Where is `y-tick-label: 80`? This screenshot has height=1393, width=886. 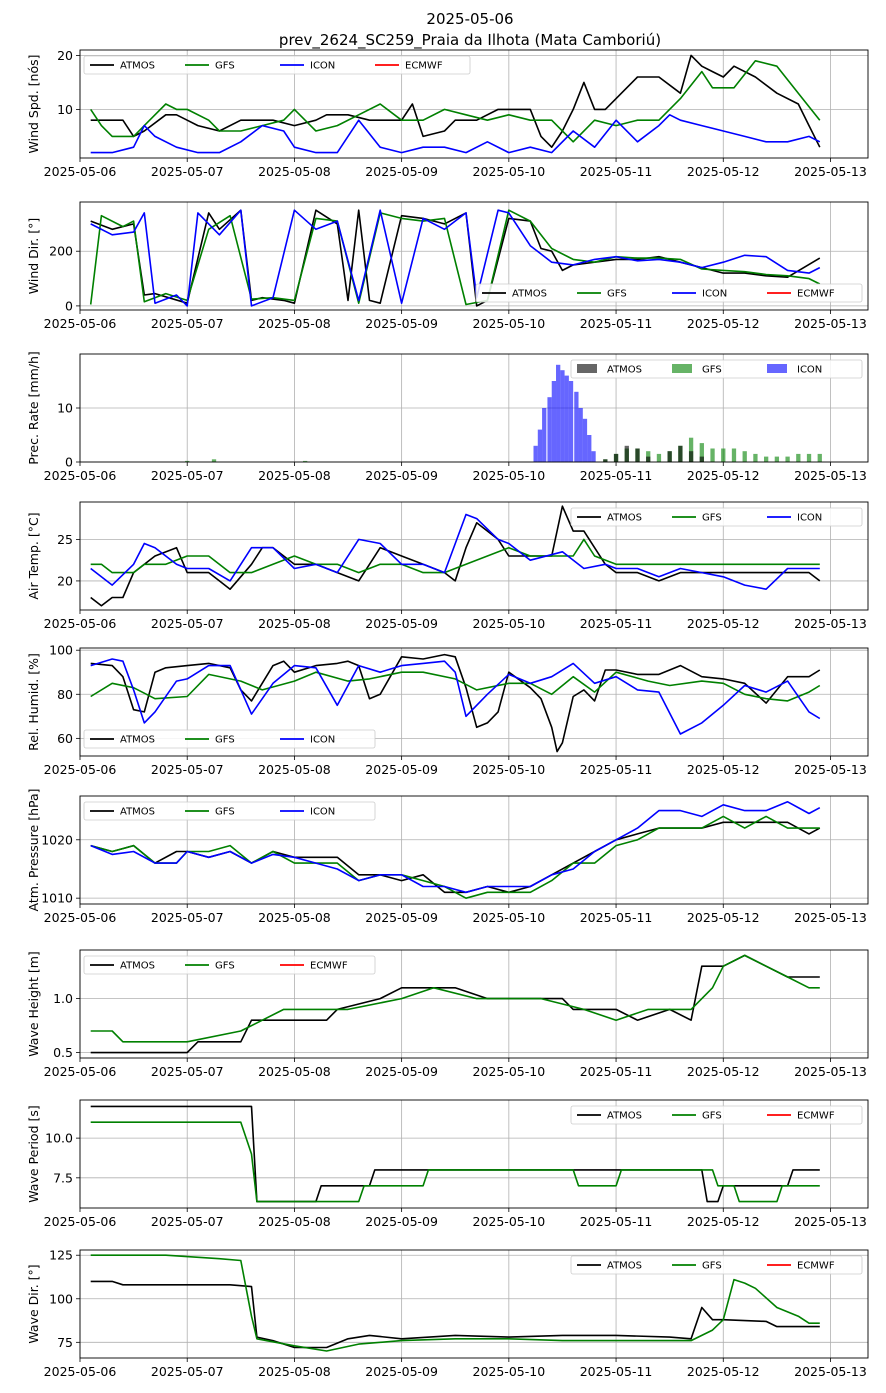
y-tick-label: 80 is located at coordinates (65, 694).